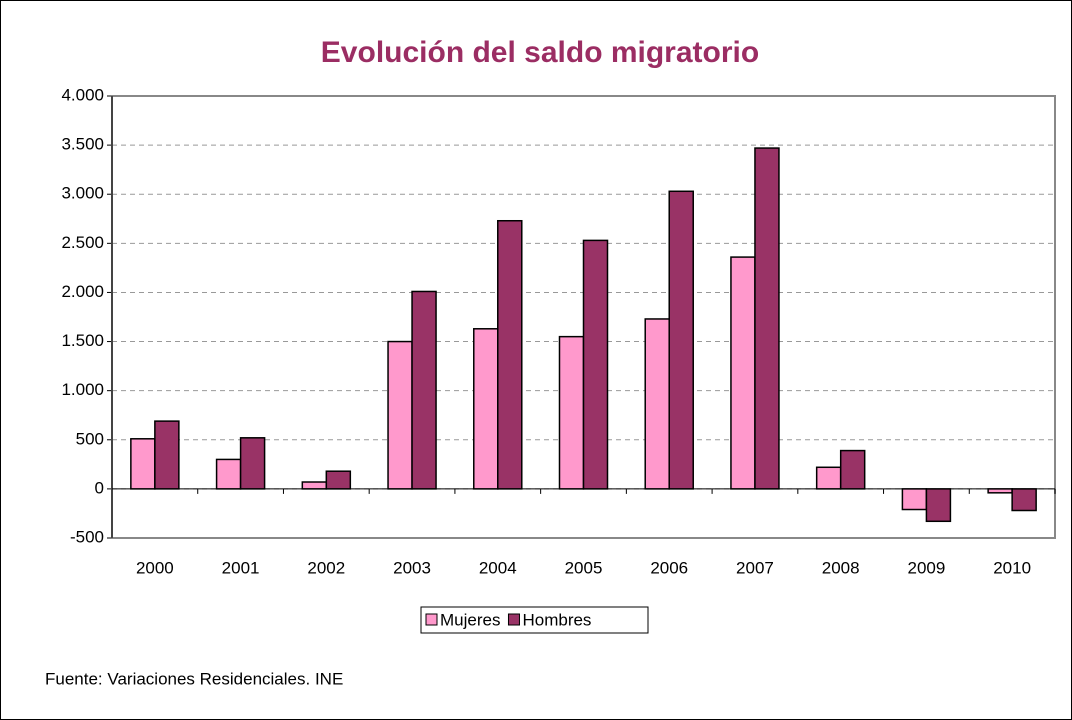  What do you see at coordinates (82, 242) in the screenshot?
I see `y-tick-label: 2.500` at bounding box center [82, 242].